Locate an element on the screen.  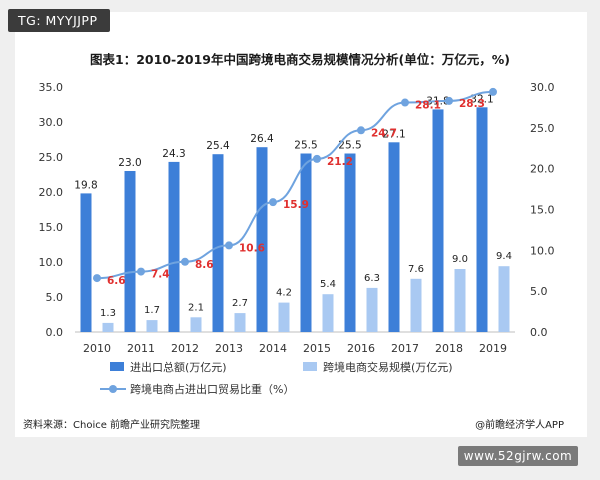
bar-cross-border-label: 1.3 is located at coordinates (108, 313).